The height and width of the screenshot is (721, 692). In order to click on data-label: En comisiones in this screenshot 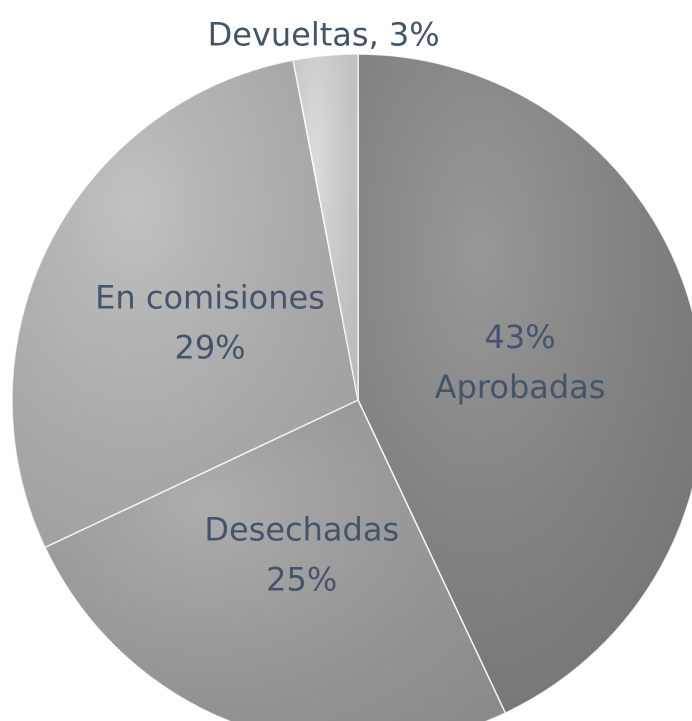, I will do `click(210, 298)`.